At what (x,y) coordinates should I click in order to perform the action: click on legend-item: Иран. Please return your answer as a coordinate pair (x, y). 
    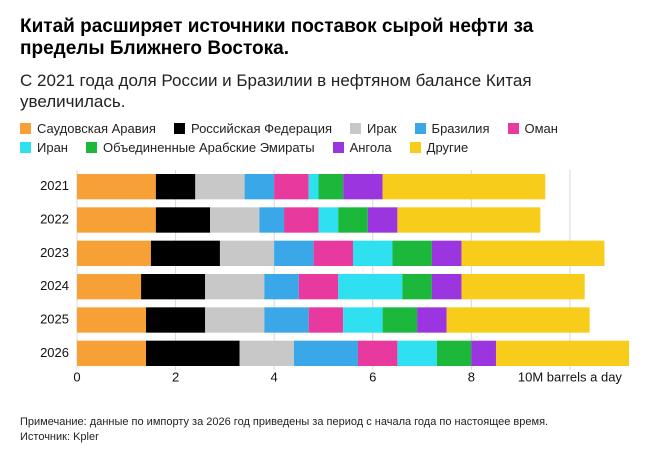
    Looking at the image, I should click on (44, 147).